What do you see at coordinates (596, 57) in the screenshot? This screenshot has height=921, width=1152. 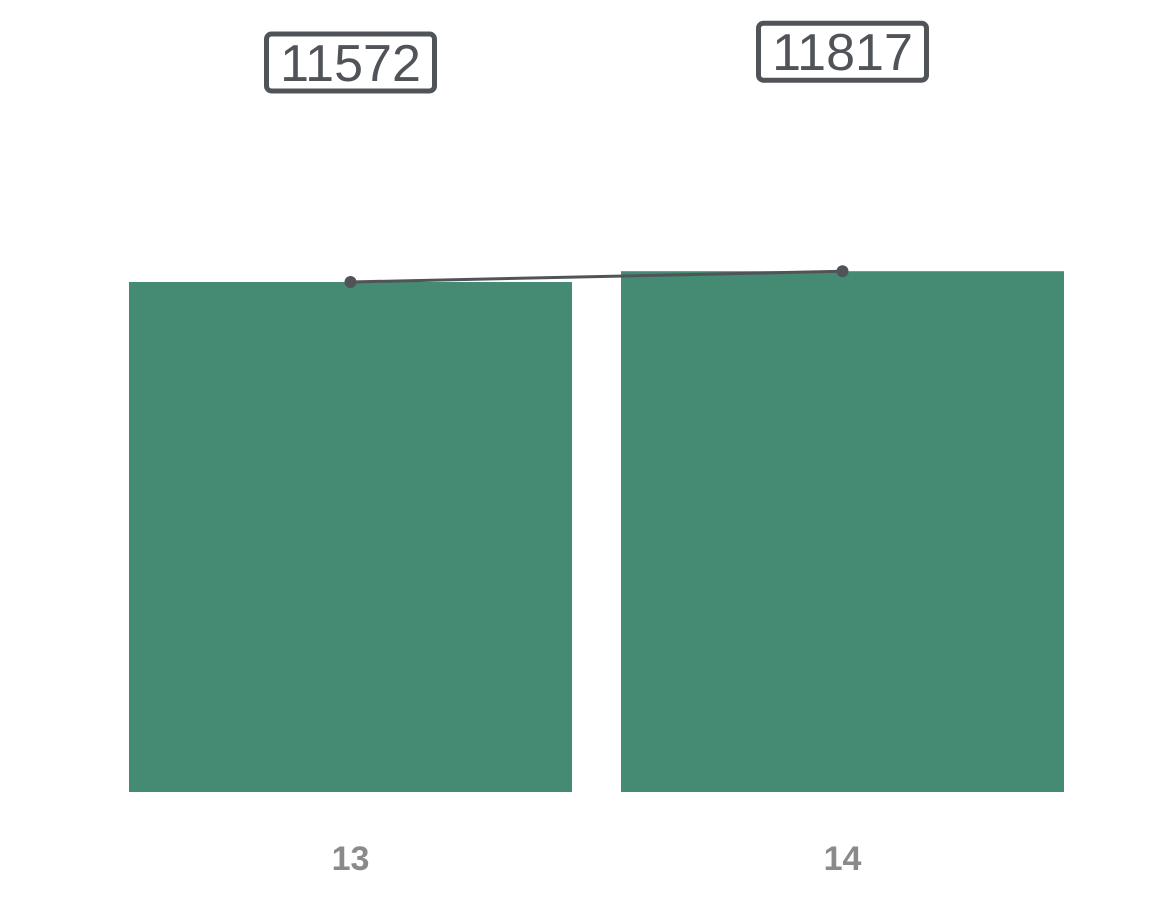 I see `data-labels-layer: 11572 11817` at bounding box center [596, 57].